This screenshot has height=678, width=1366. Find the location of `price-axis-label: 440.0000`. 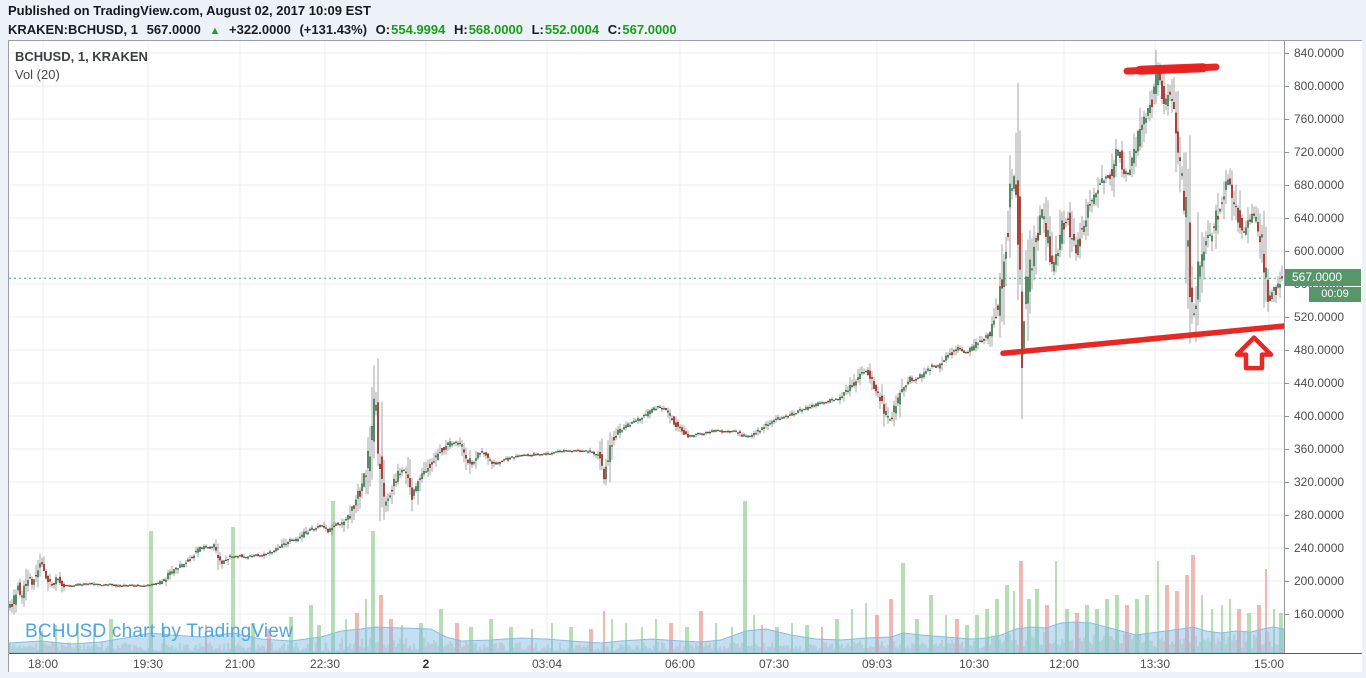

price-axis-label: 440.0000 is located at coordinates (1319, 383).